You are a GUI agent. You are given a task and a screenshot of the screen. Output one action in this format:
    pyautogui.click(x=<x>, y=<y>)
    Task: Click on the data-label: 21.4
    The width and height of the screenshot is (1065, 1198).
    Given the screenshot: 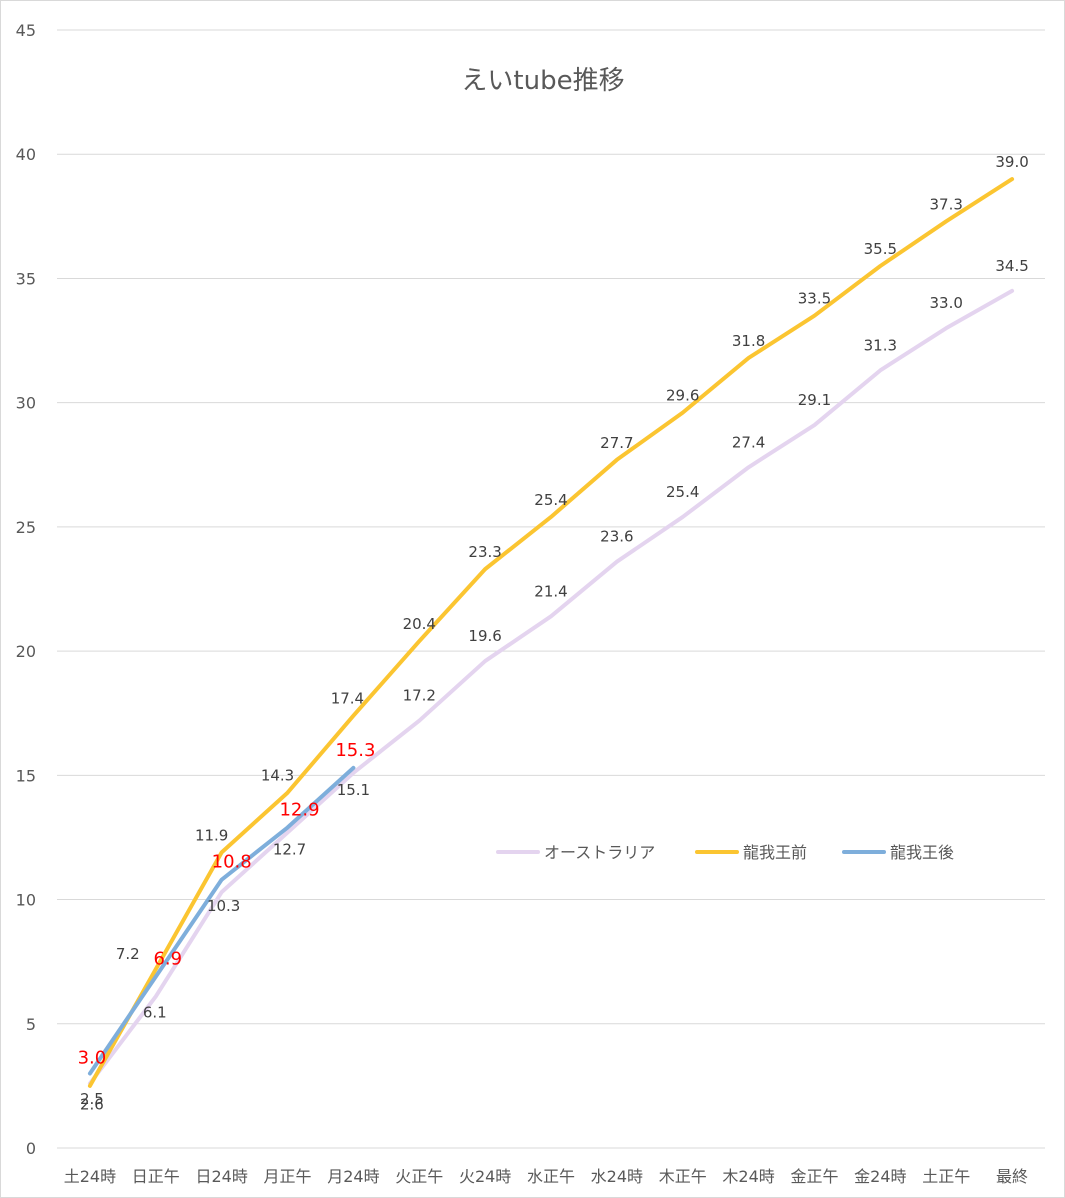 What is the action you would take?
    pyautogui.click(x=550, y=591)
    